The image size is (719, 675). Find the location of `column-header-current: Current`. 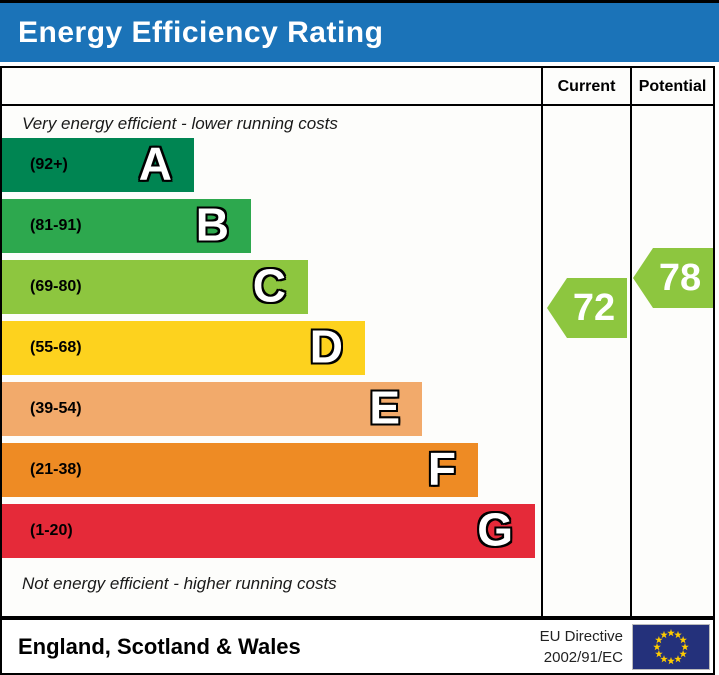

column-header-current: Current is located at coordinates (586, 86).